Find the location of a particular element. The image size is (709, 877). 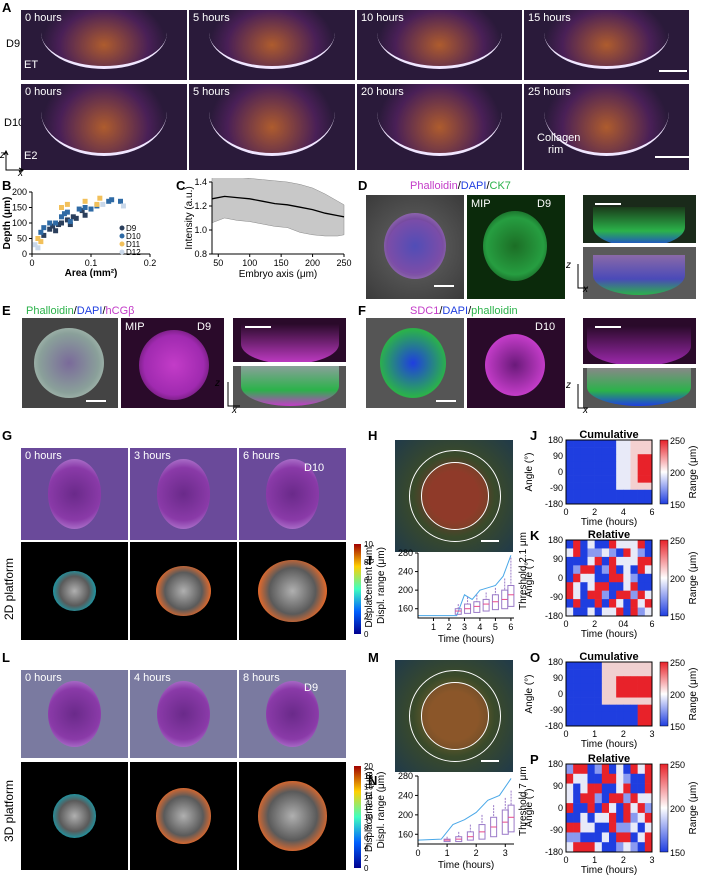

colorbar-gradient is located at coordinates (357, 589).